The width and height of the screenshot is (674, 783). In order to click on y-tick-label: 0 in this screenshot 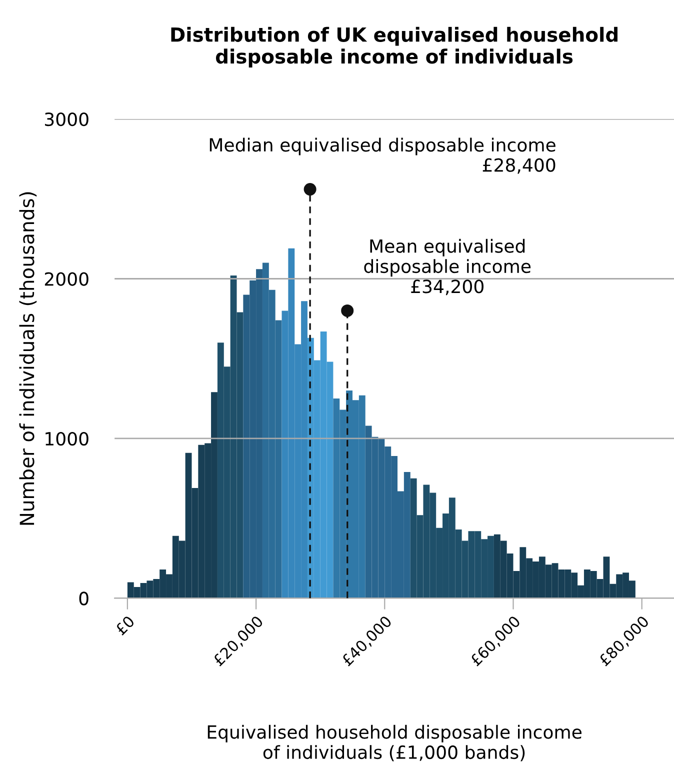, I will do `click(83, 599)`.